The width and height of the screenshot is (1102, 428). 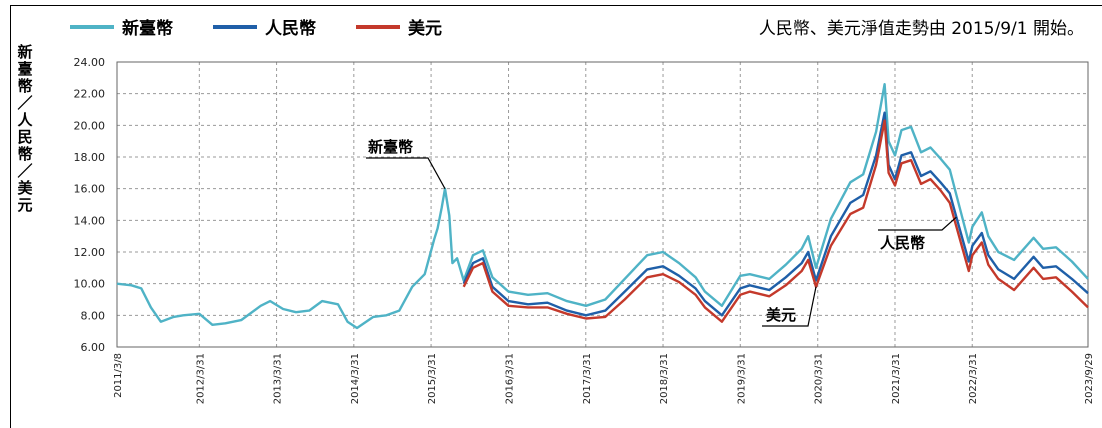 What do you see at coordinates (90, 252) in the screenshot?
I see `y-tick-label: 12.00` at bounding box center [90, 252].